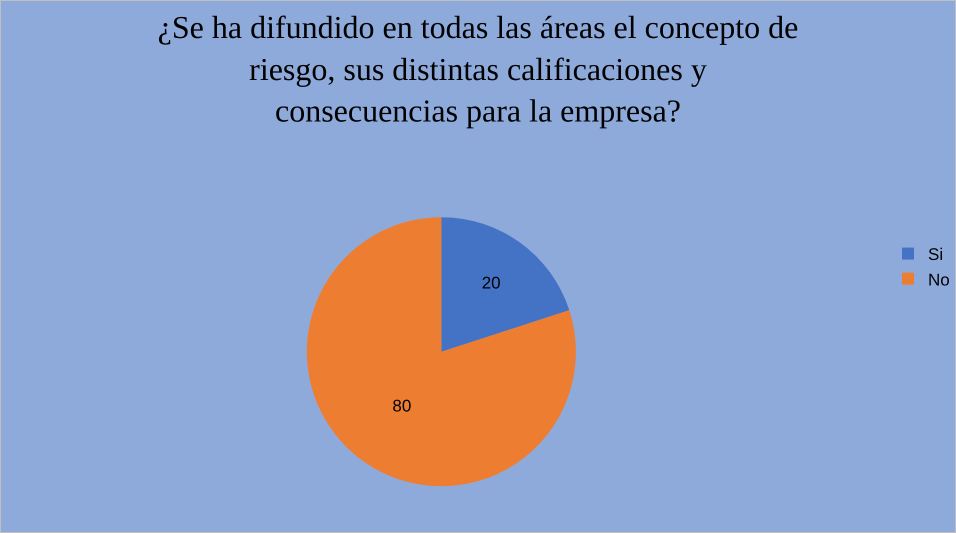  What do you see at coordinates (402, 406) in the screenshot?
I see `data-label: 80` at bounding box center [402, 406].